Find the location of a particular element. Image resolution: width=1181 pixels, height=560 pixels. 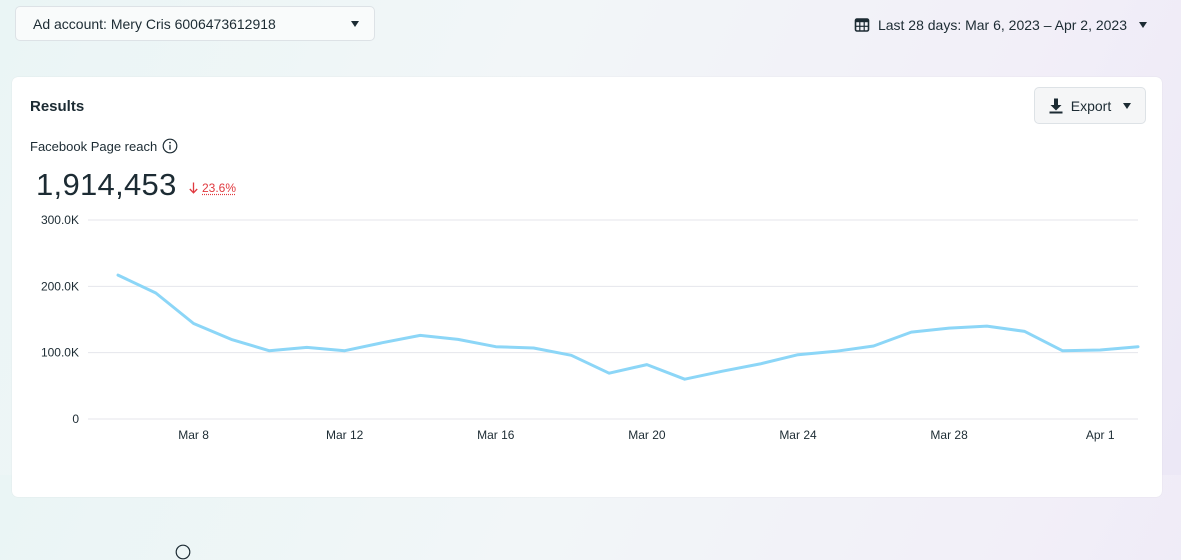

metric-title: Facebook Page reach is located at coordinates (104, 146).